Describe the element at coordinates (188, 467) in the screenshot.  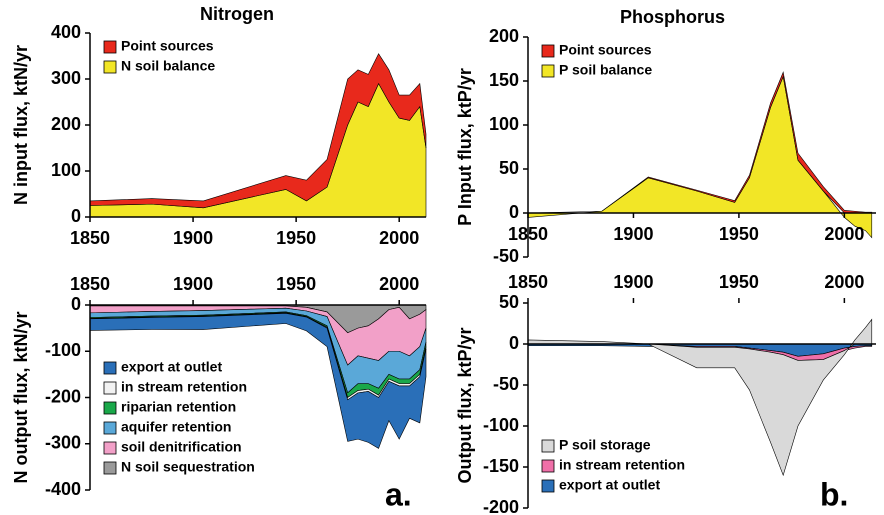
I see `legend-label: N soil sequestration` at that location.